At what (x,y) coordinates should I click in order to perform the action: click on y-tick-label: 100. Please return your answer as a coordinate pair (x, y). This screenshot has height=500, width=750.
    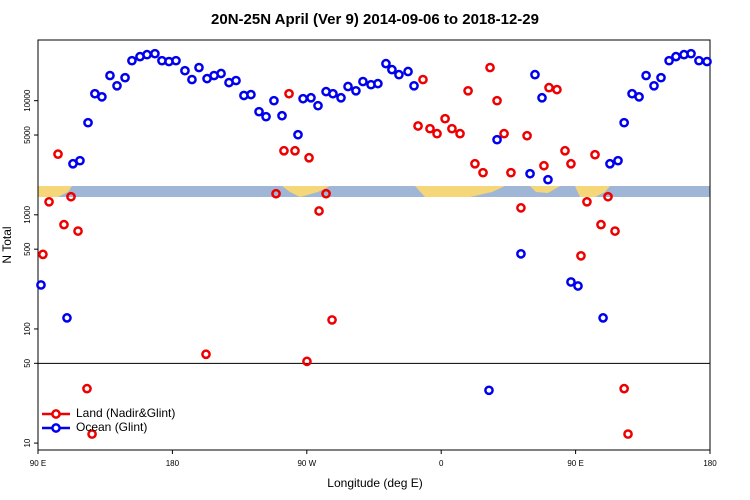
    Looking at the image, I should click on (27, 329).